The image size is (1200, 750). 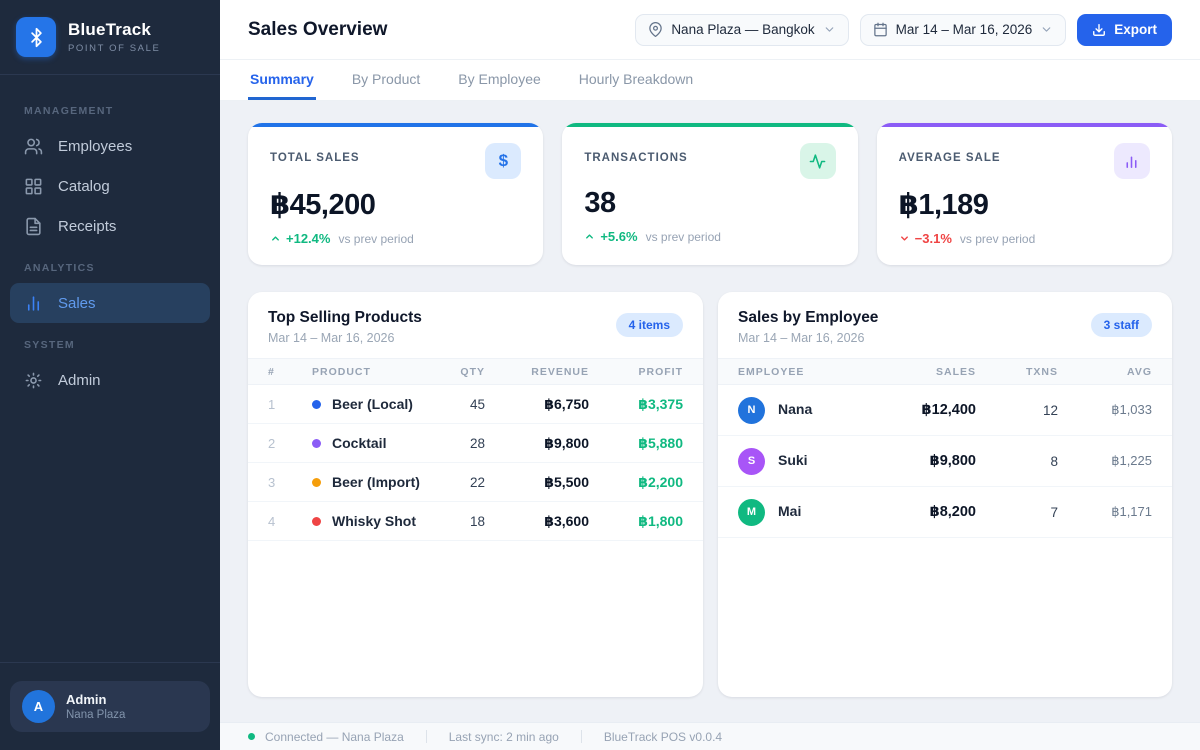 What do you see at coordinates (33, 380) in the screenshot?
I see `gear-icon` at bounding box center [33, 380].